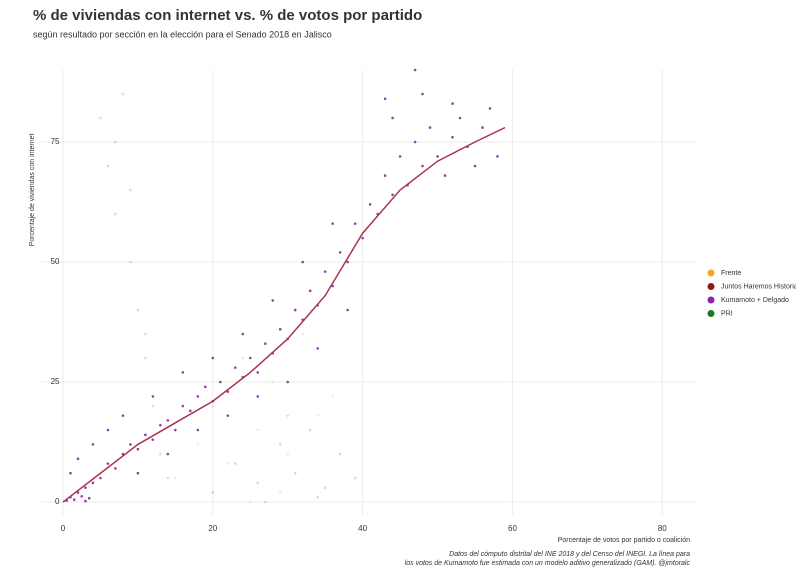 Image resolution: width=796 pixels, height=576 pixels. What do you see at coordinates (755, 300) in the screenshot?
I see `legend-label: Kumamoto + Delgado` at bounding box center [755, 300].